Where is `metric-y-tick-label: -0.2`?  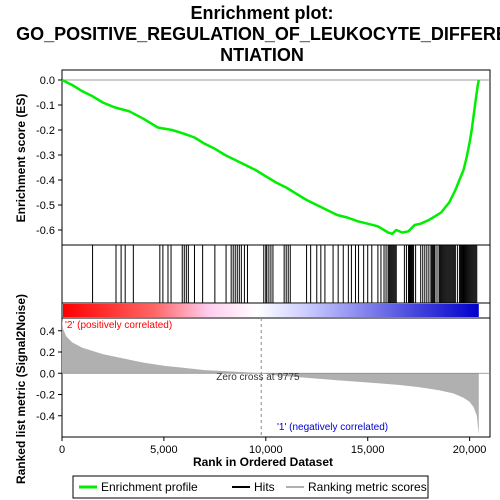 metric-y-tick-label: -0.2 is located at coordinates (45, 396).